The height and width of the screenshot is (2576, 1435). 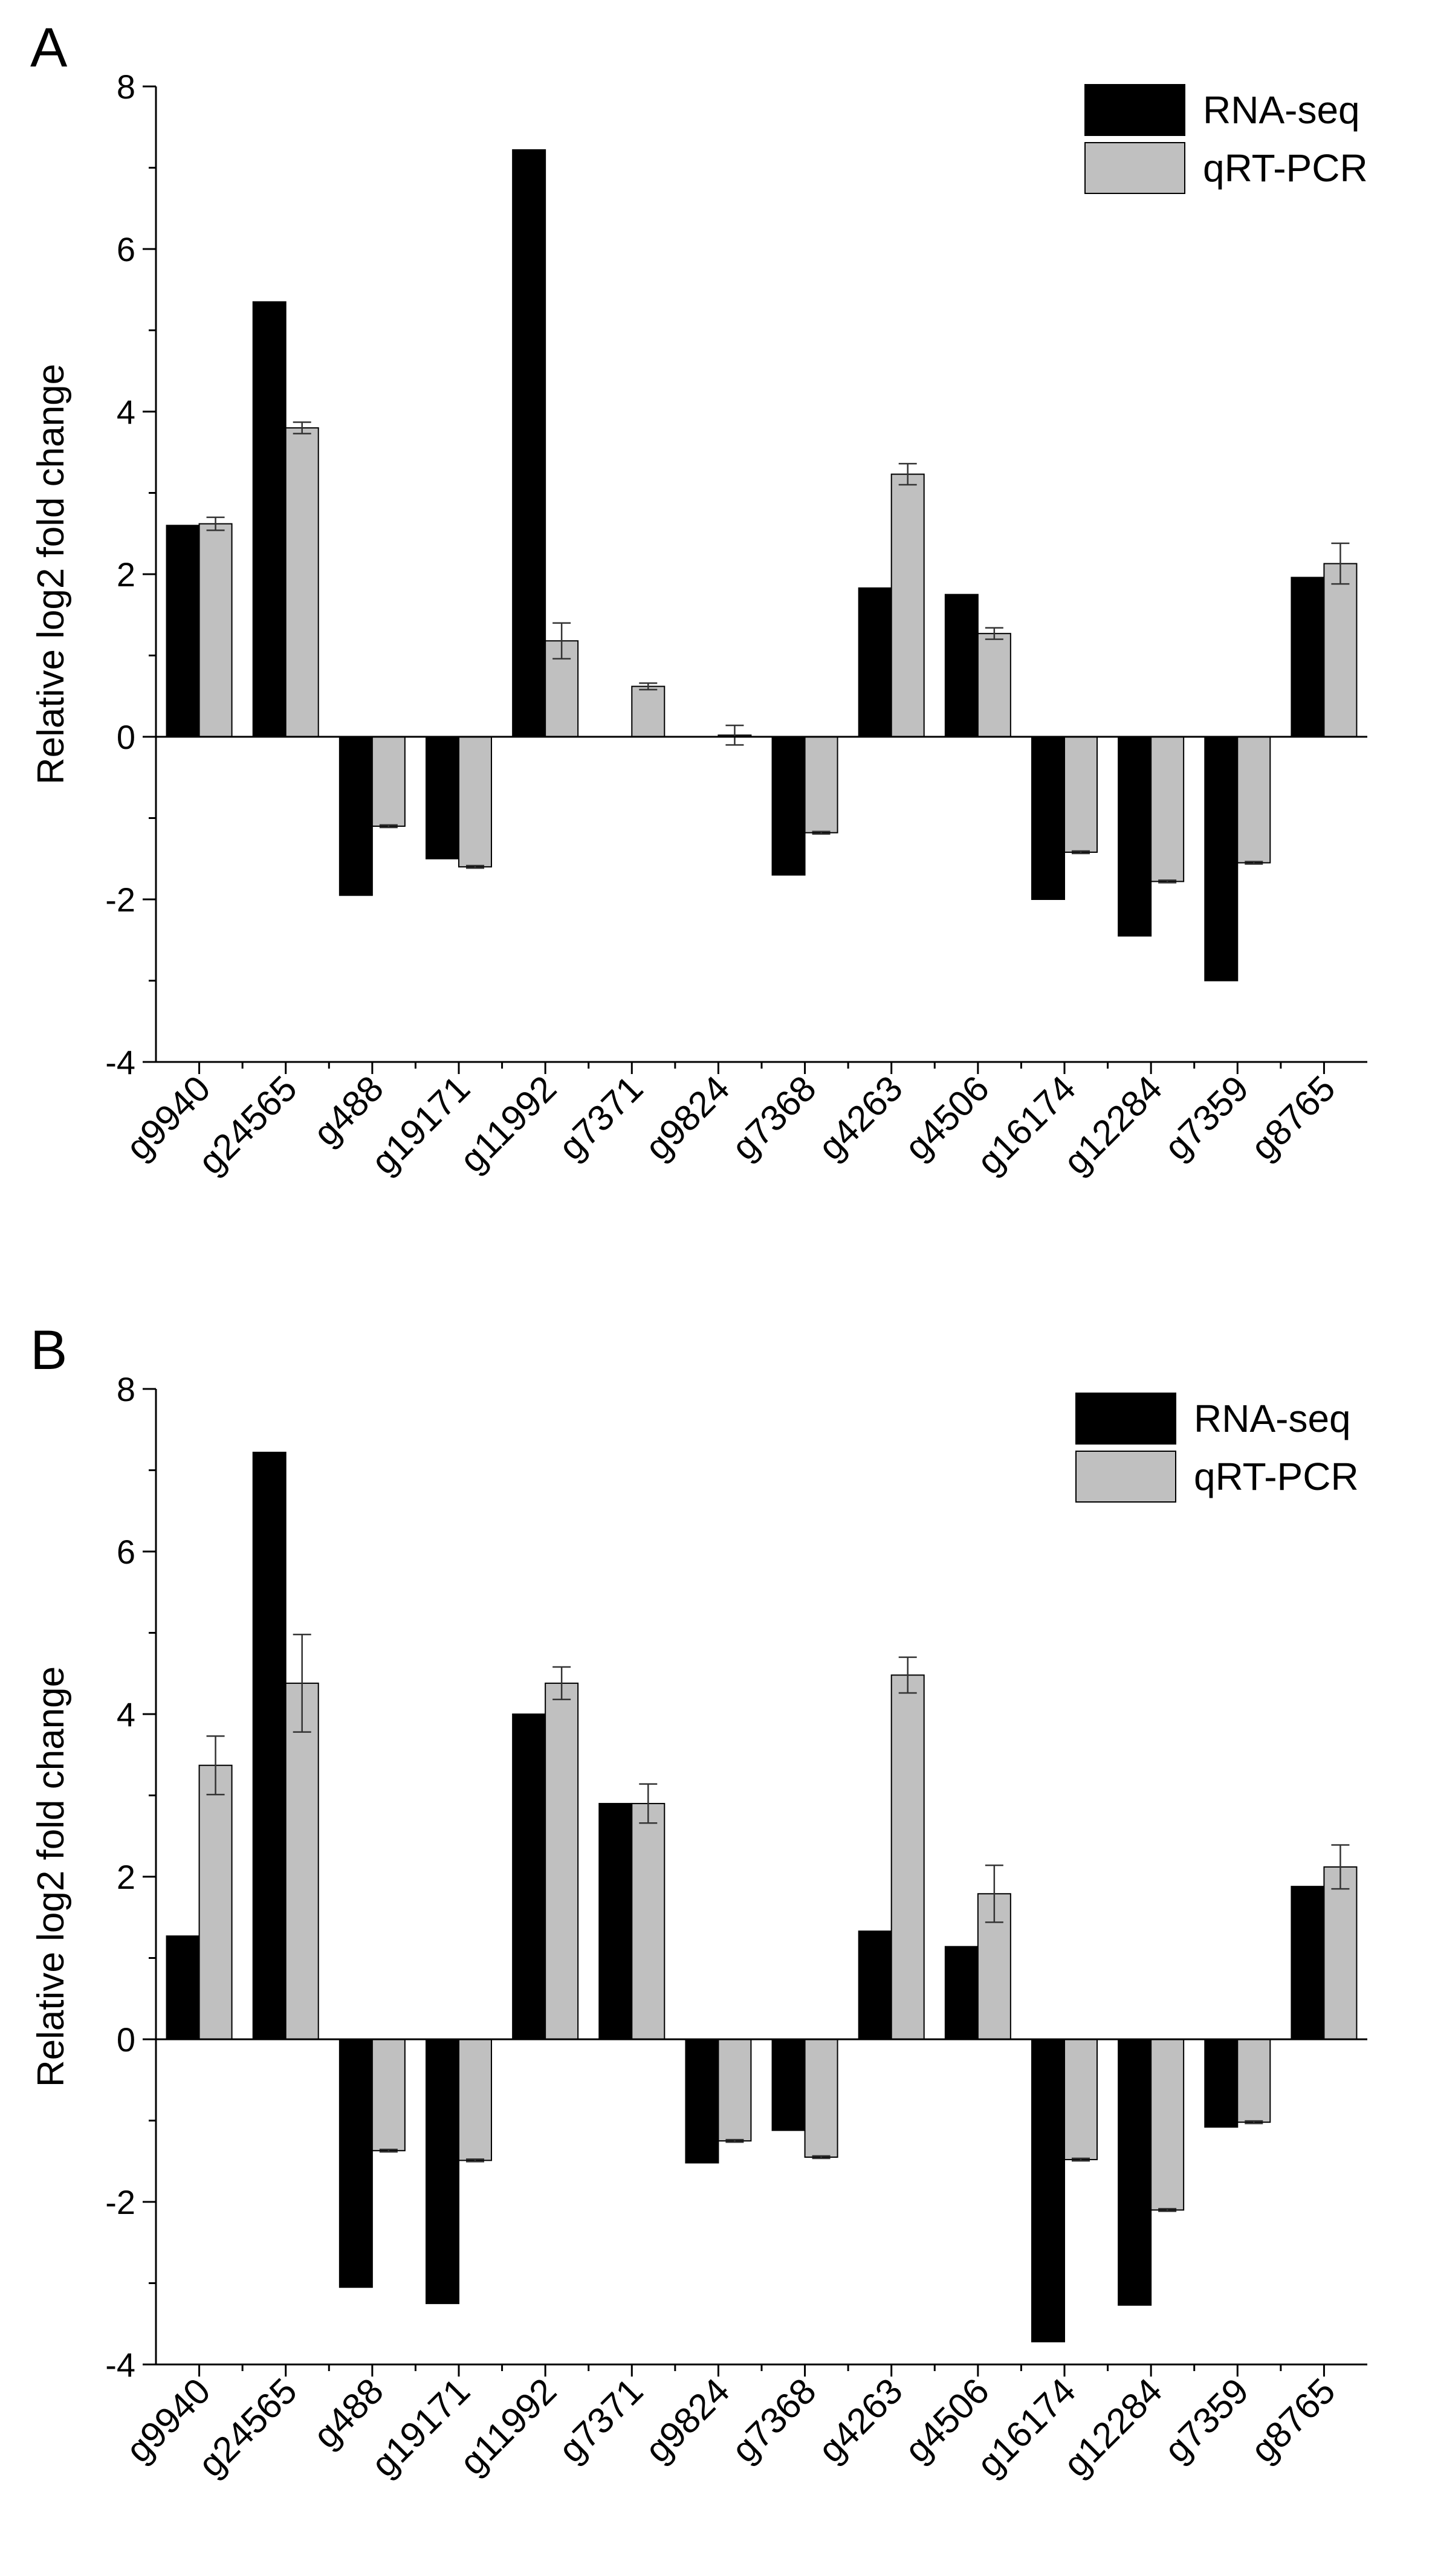 I want to click on panel-label: A, so click(x=49, y=48).